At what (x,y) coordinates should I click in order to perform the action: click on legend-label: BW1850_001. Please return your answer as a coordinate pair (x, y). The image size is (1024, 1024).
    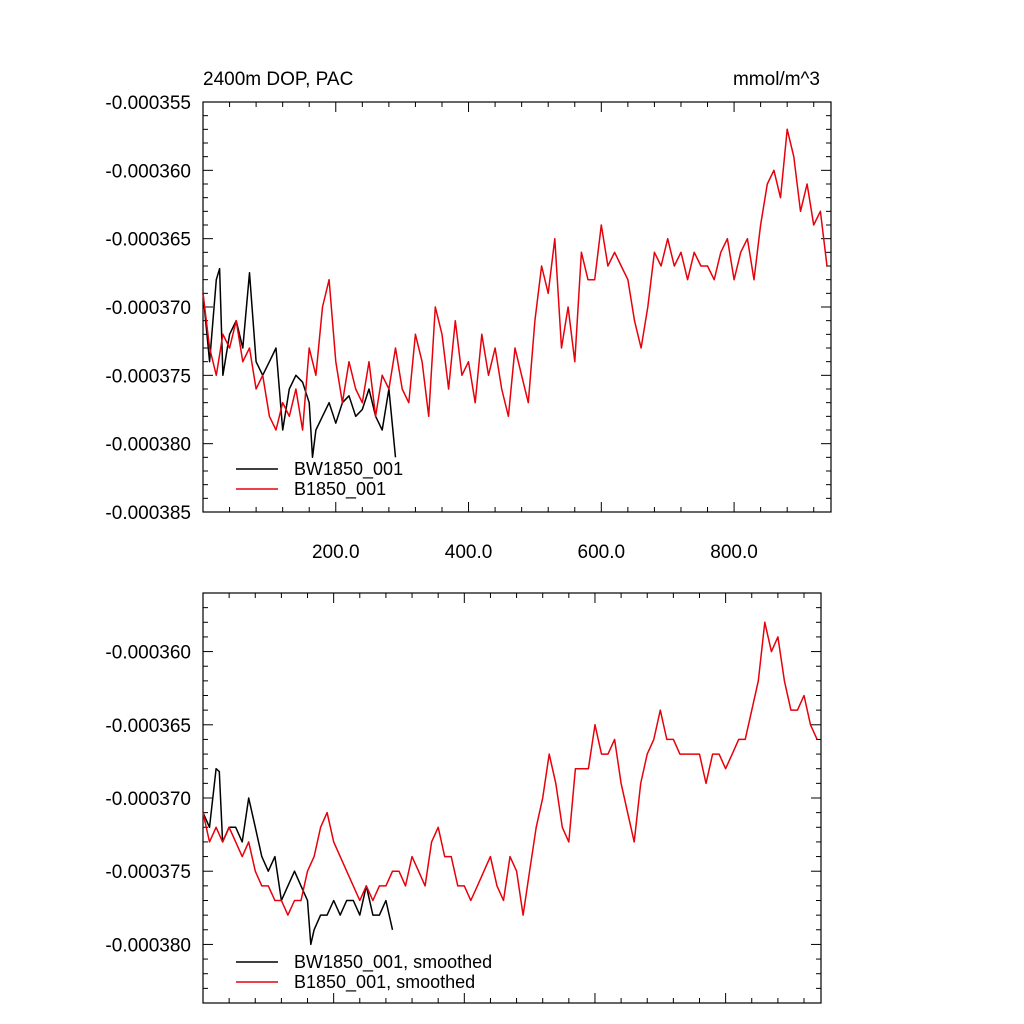
    Looking at the image, I should click on (348, 469).